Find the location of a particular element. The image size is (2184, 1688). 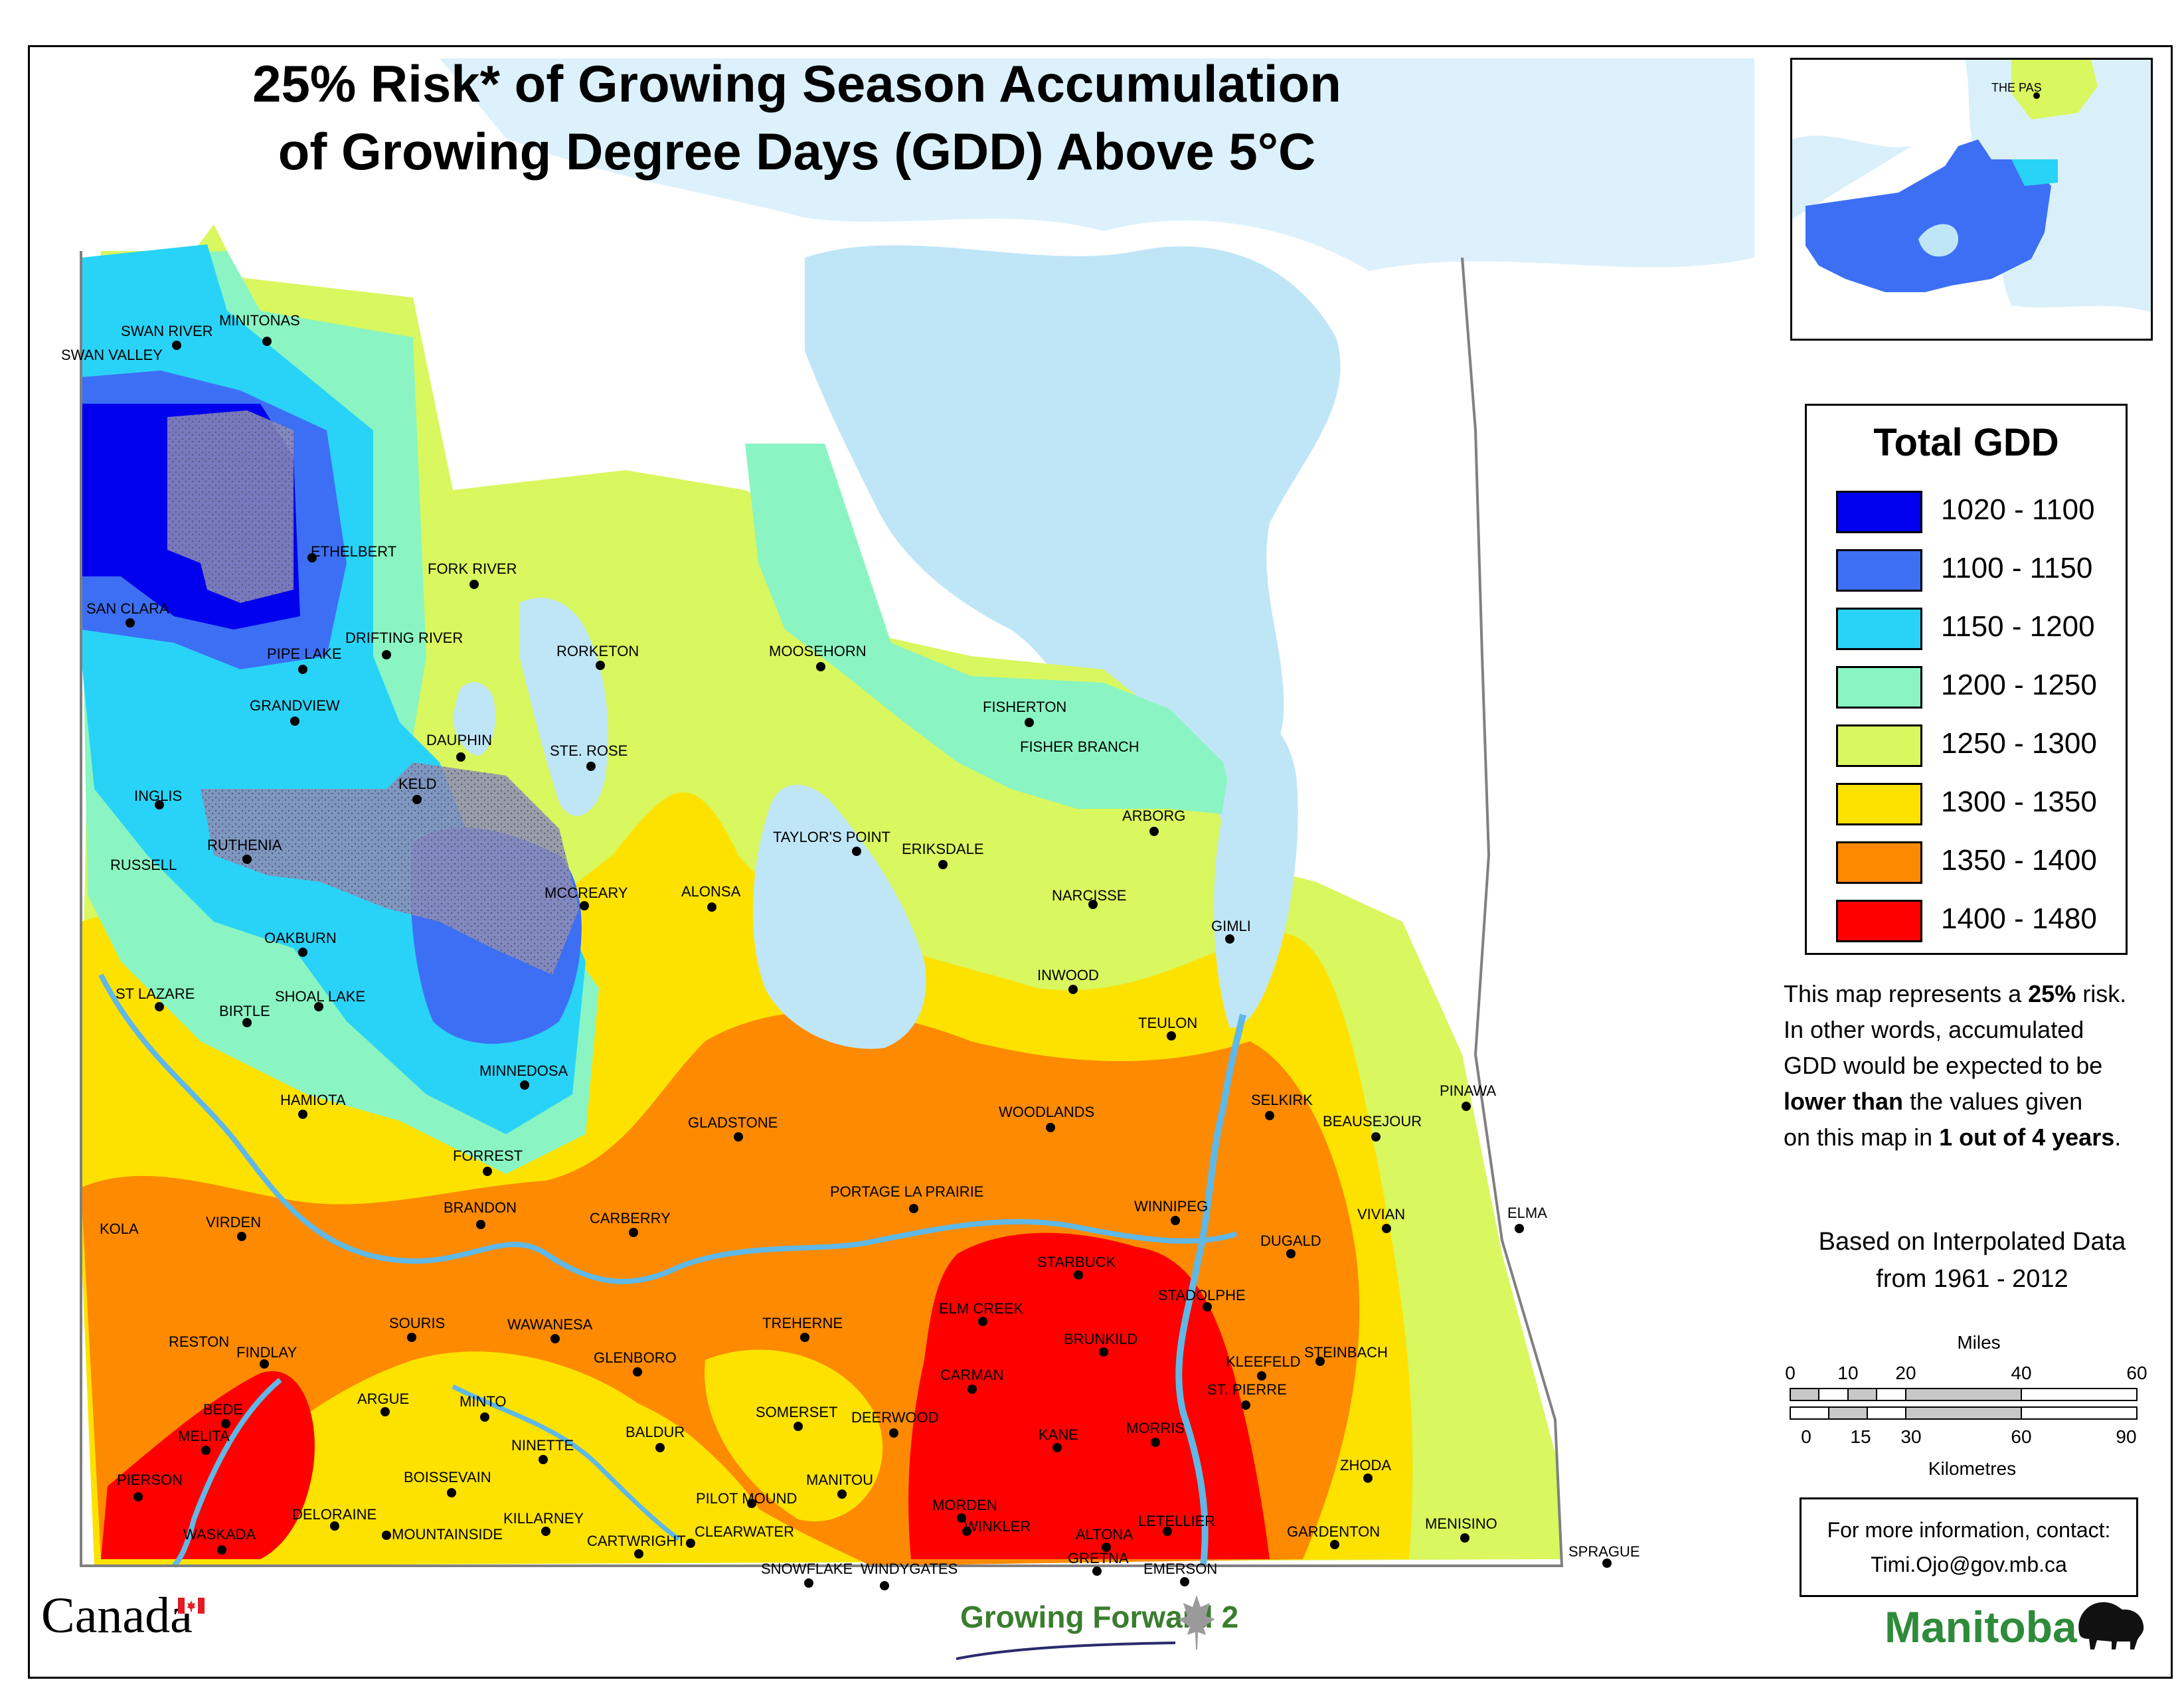

inset-blue-zone is located at coordinates (1928, 215).